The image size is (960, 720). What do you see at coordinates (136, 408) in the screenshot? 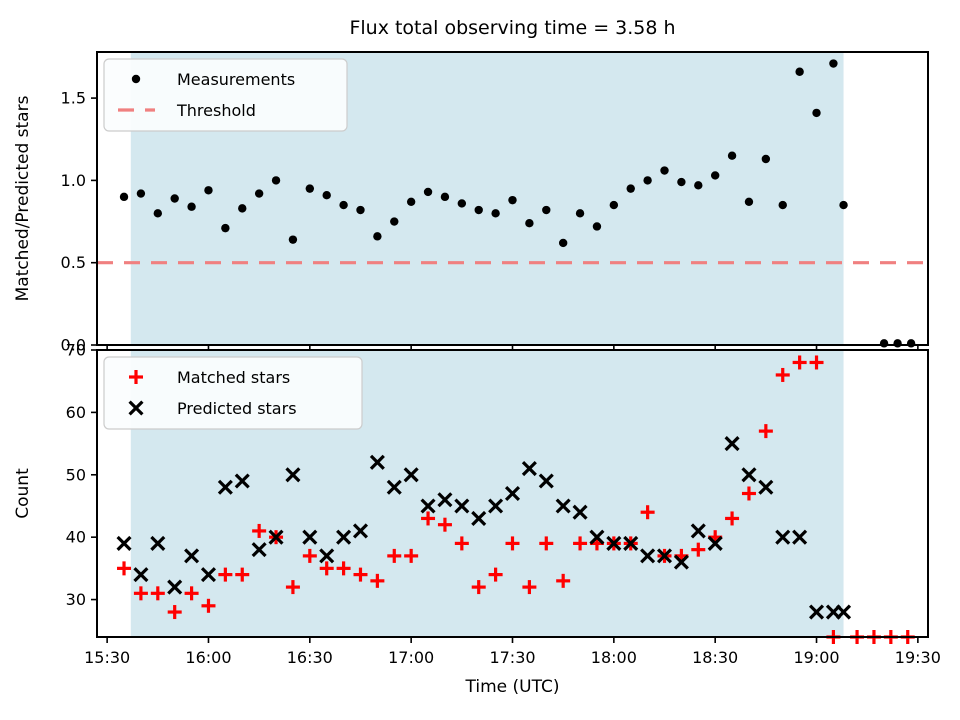
I see `legend-marker-predicted-b` at bounding box center [136, 408].